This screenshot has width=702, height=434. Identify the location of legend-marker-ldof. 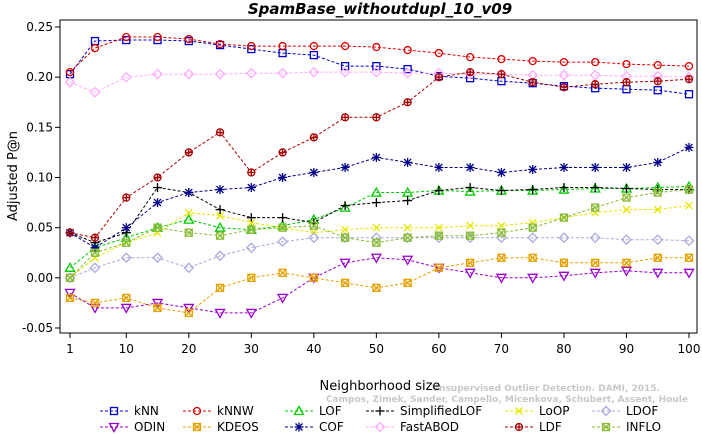
(606, 411).